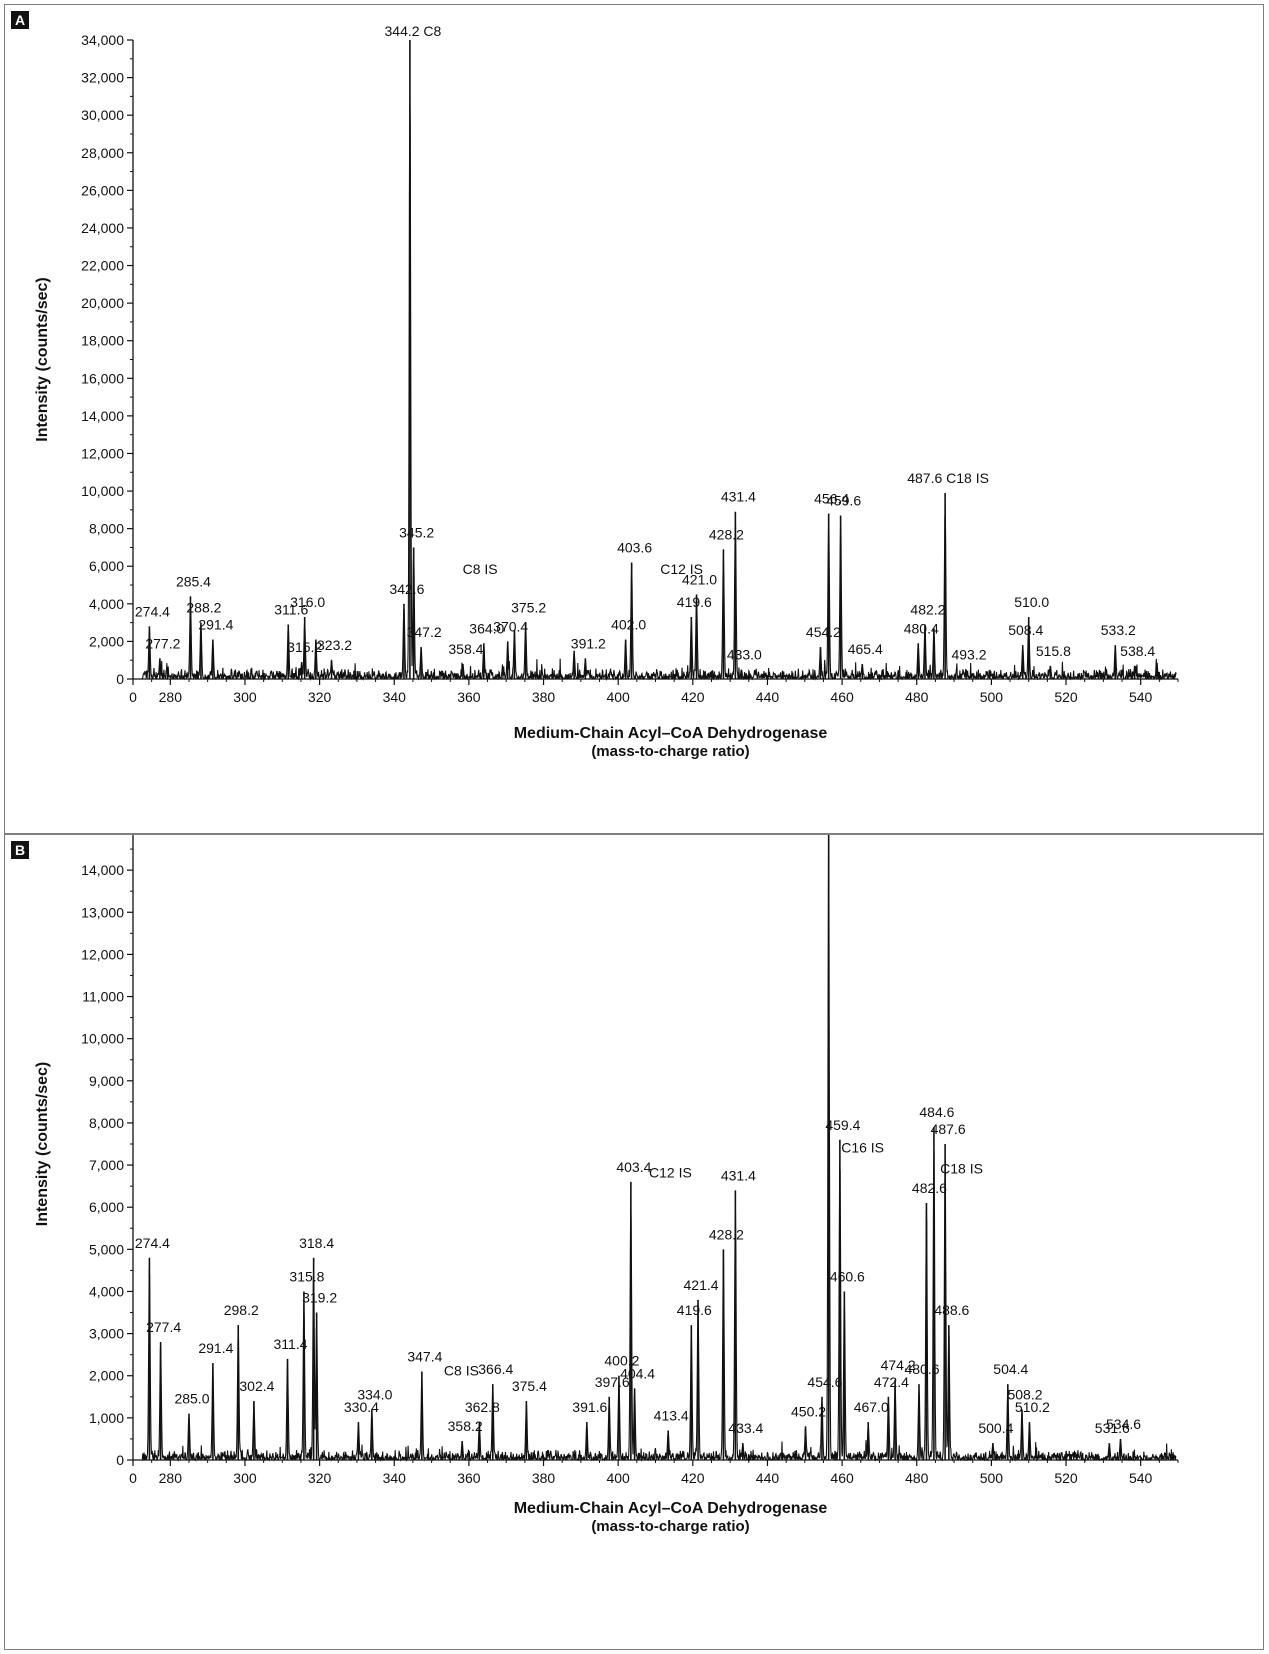  I want to click on peak-label: 433.4, so click(745, 1428).